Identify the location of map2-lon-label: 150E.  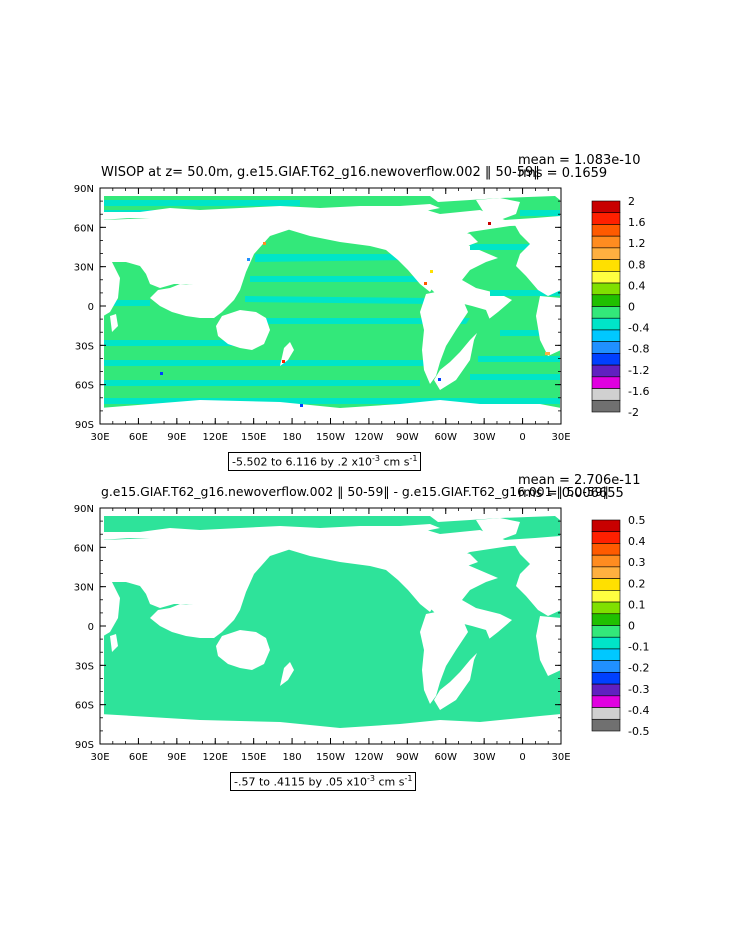
(253, 757).